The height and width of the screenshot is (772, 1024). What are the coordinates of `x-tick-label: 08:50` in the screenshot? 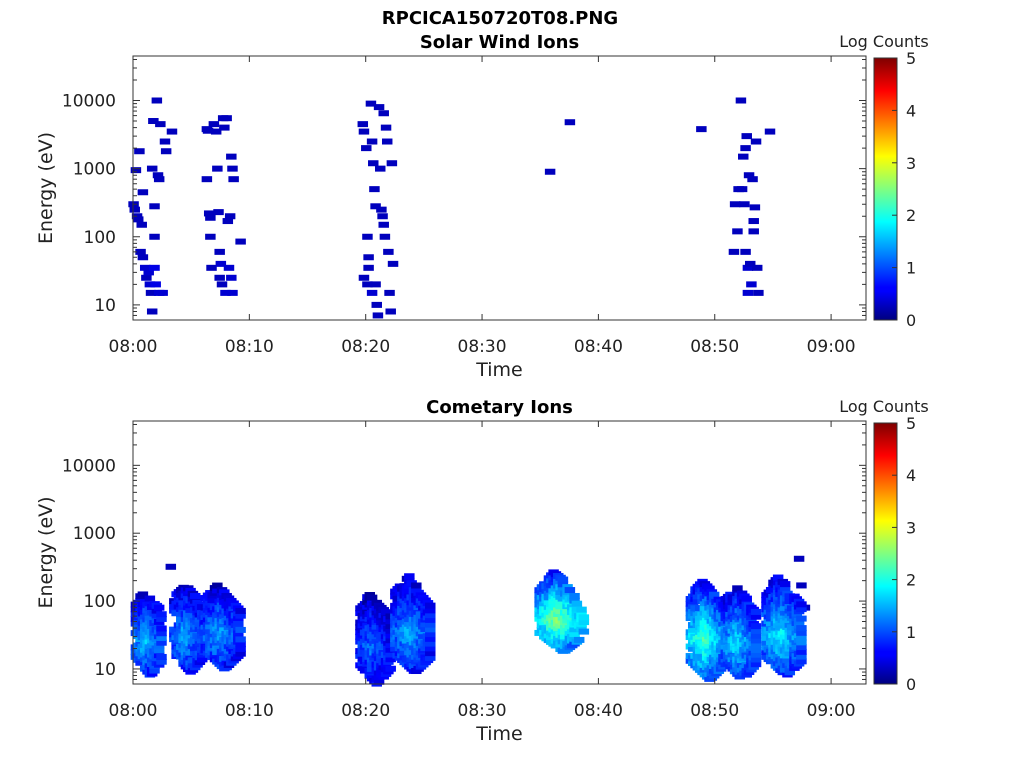 It's located at (714, 347).